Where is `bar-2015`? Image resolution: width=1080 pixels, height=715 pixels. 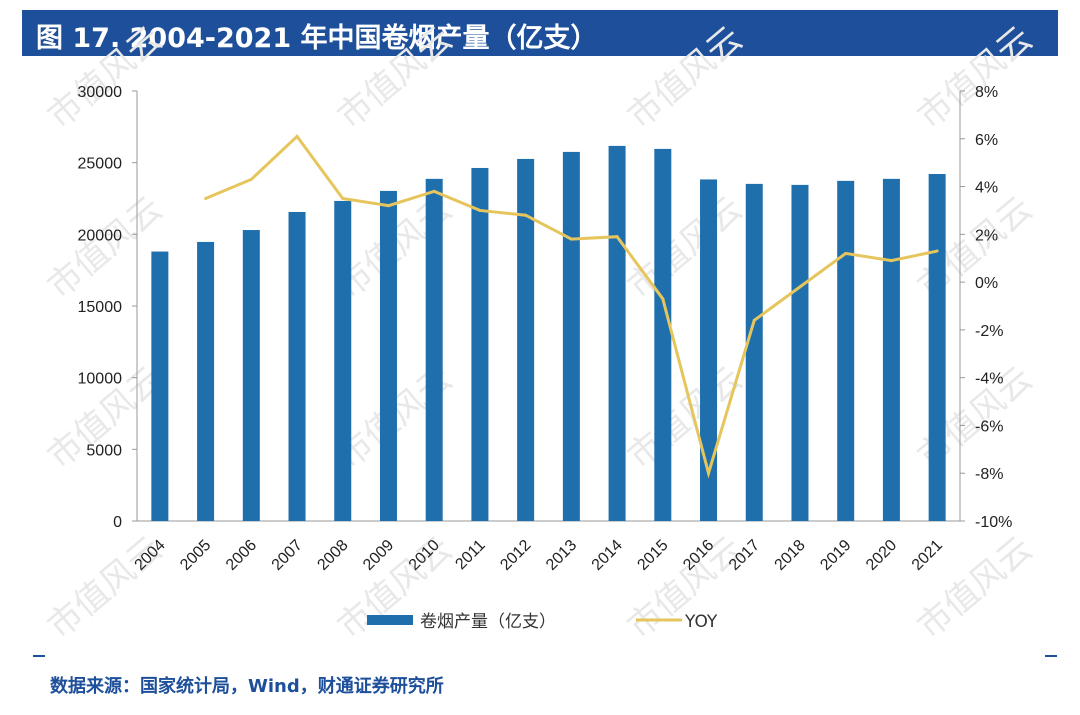 bar-2015 is located at coordinates (663, 334).